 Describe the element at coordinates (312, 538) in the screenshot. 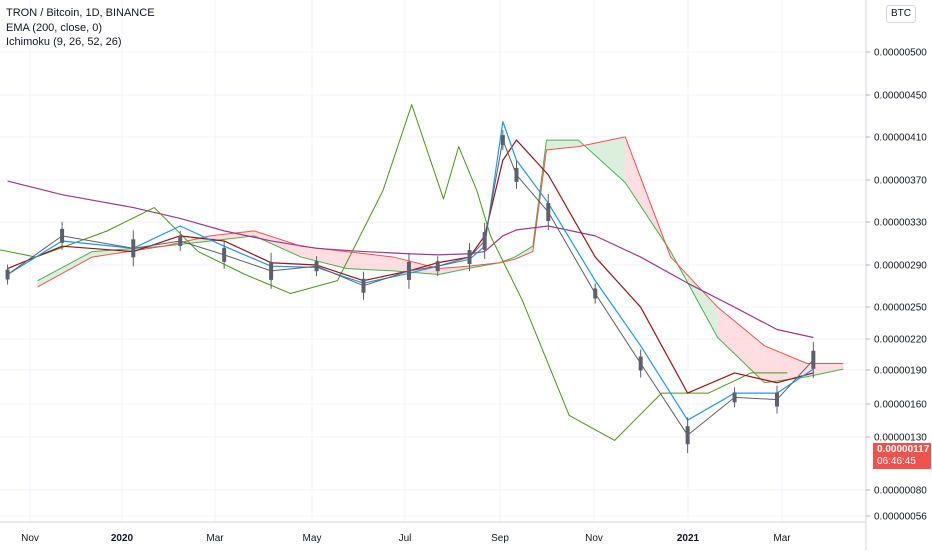

I see `time-tick-label: May` at that location.